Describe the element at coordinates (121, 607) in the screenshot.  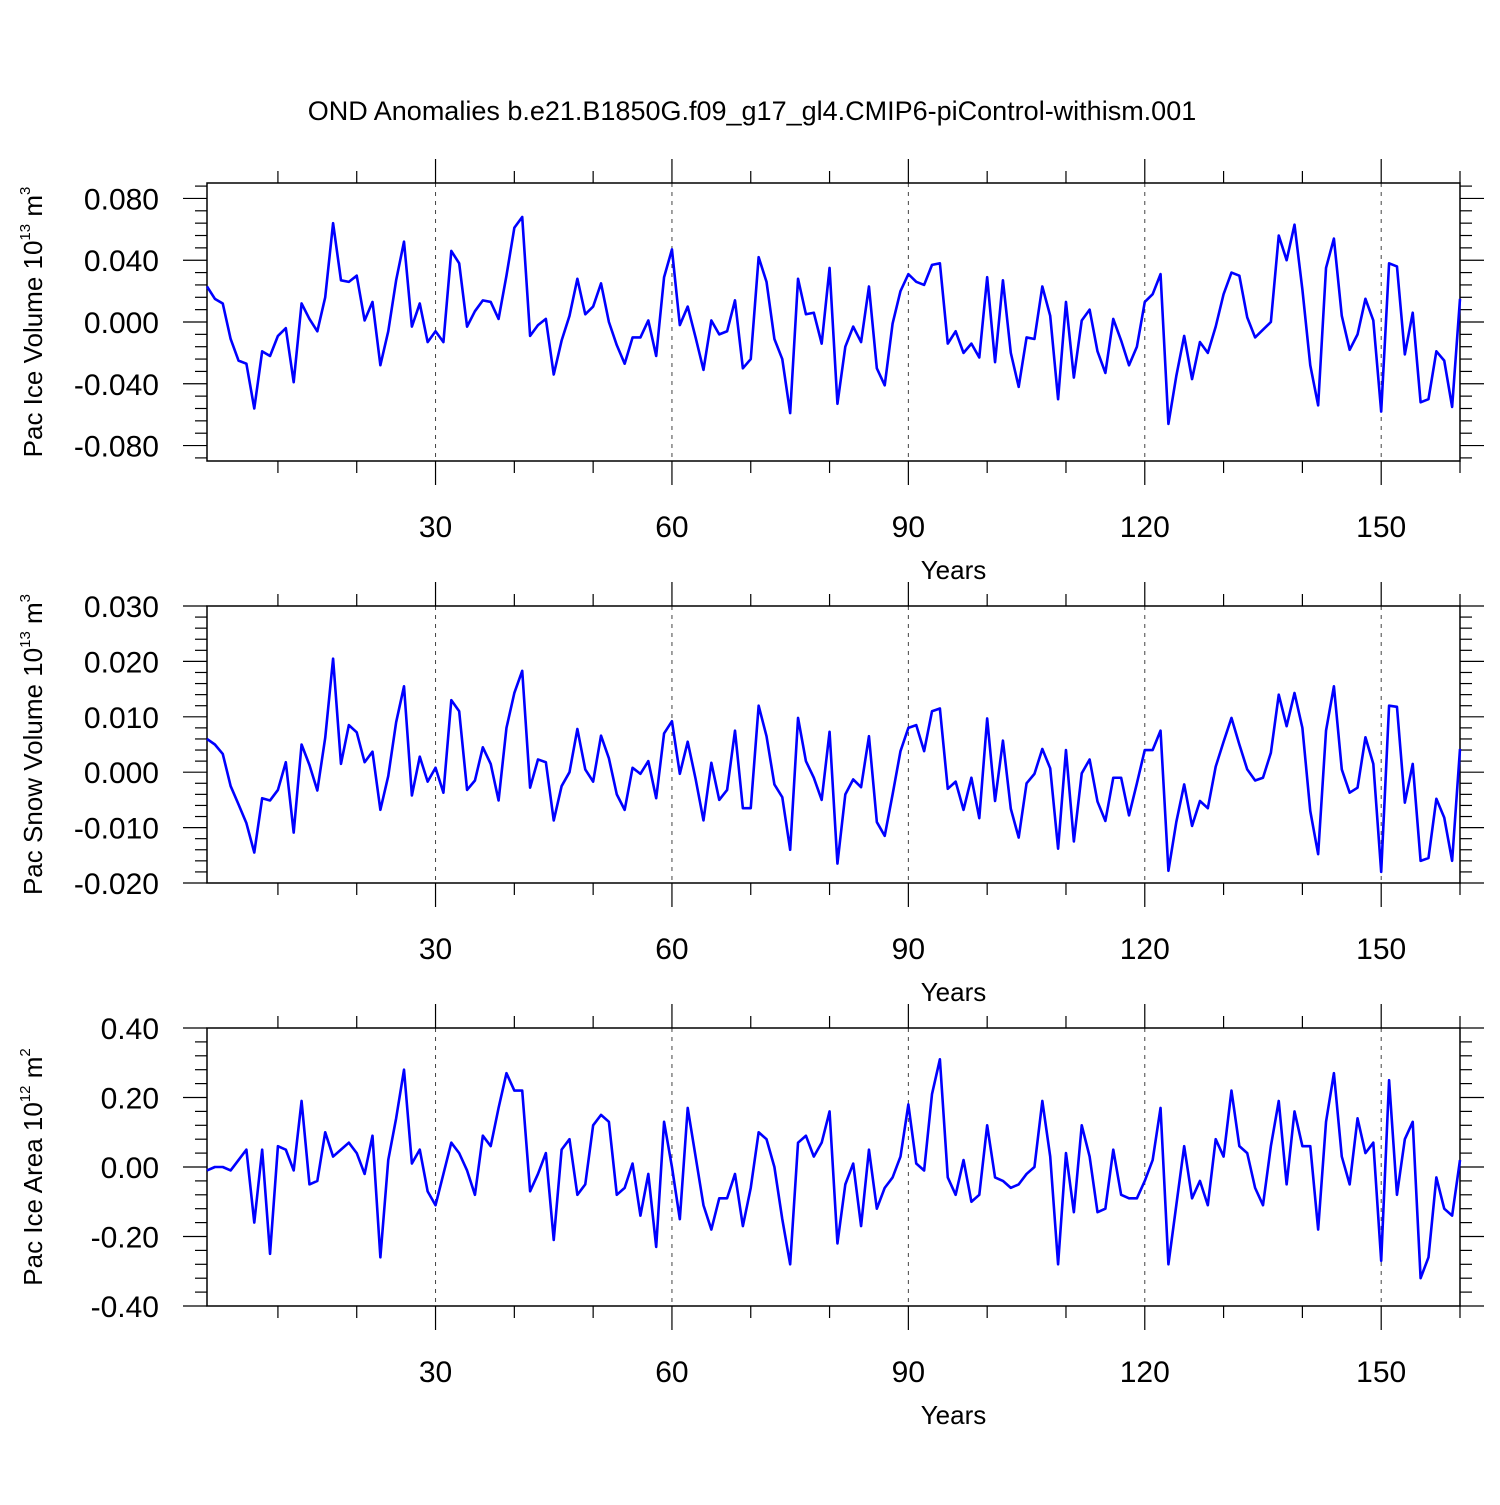
I see `y-tick-label: 0.030` at that location.